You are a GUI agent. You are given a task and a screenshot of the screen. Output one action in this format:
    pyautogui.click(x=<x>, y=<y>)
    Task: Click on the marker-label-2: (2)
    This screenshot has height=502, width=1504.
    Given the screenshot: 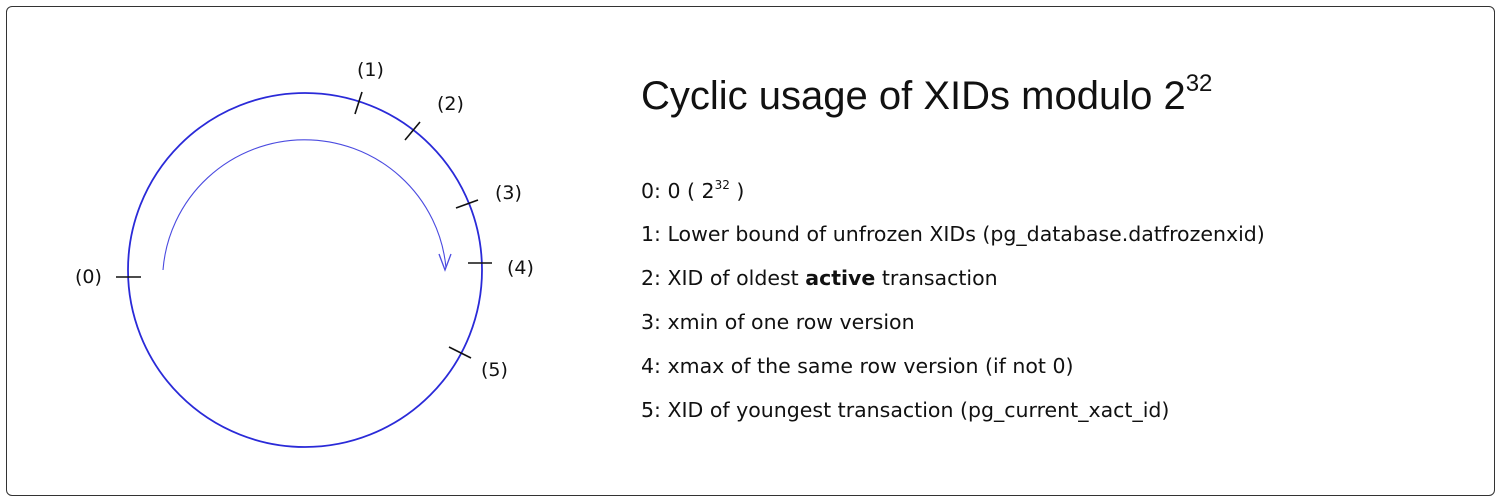 What is the action you would take?
    pyautogui.click(x=450, y=104)
    